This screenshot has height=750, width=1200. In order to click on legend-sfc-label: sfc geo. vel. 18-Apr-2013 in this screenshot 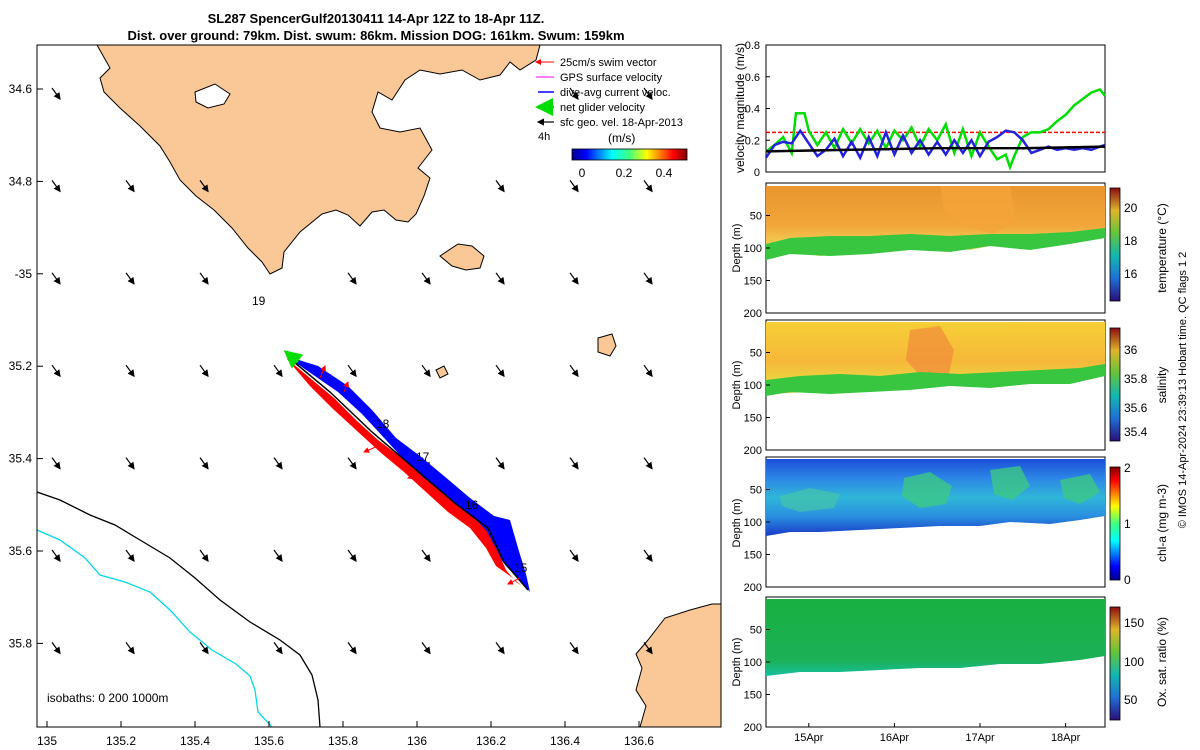, I will do `click(621, 123)`.